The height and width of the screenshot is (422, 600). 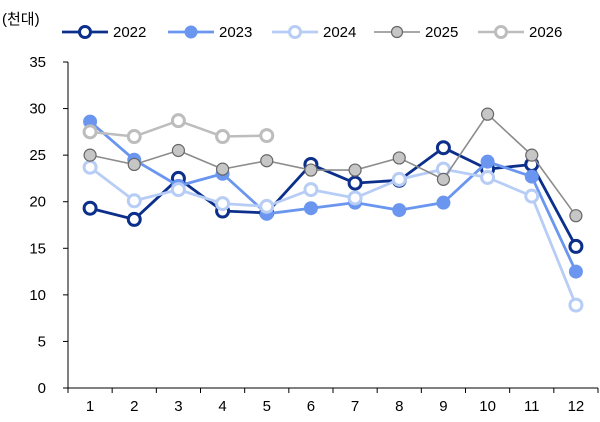 What do you see at coordinates (210, 32) in the screenshot?
I see `legend-item-2023: 2023` at bounding box center [210, 32].